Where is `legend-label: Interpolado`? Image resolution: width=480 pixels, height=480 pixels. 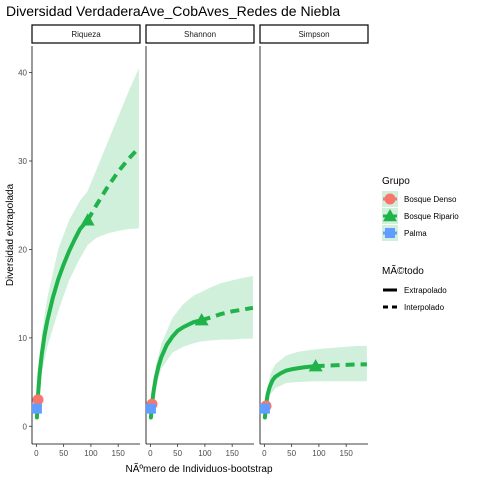
legend-label: Interpolado is located at coordinates (424, 307).